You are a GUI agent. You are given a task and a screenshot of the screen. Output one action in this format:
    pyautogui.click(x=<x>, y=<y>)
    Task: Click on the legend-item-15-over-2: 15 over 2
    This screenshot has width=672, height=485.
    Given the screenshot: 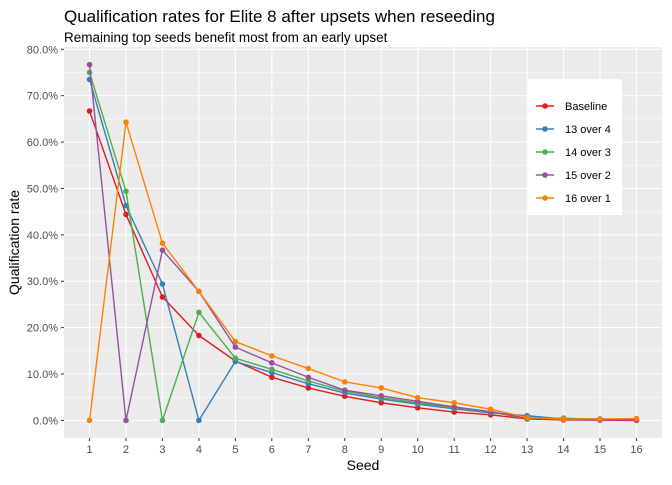 What is the action you would take?
    pyautogui.click(x=573, y=176)
    